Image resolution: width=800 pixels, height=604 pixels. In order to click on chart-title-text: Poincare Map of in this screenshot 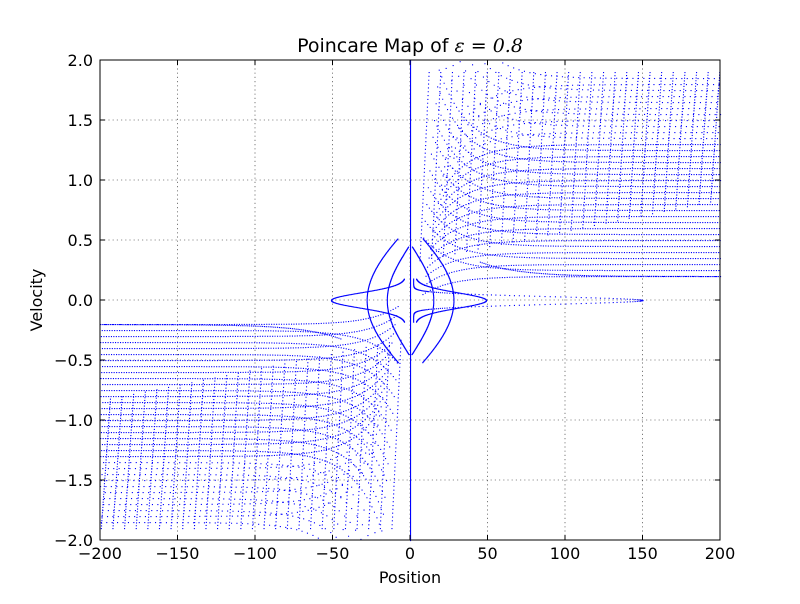, I will do `click(375, 46)`.